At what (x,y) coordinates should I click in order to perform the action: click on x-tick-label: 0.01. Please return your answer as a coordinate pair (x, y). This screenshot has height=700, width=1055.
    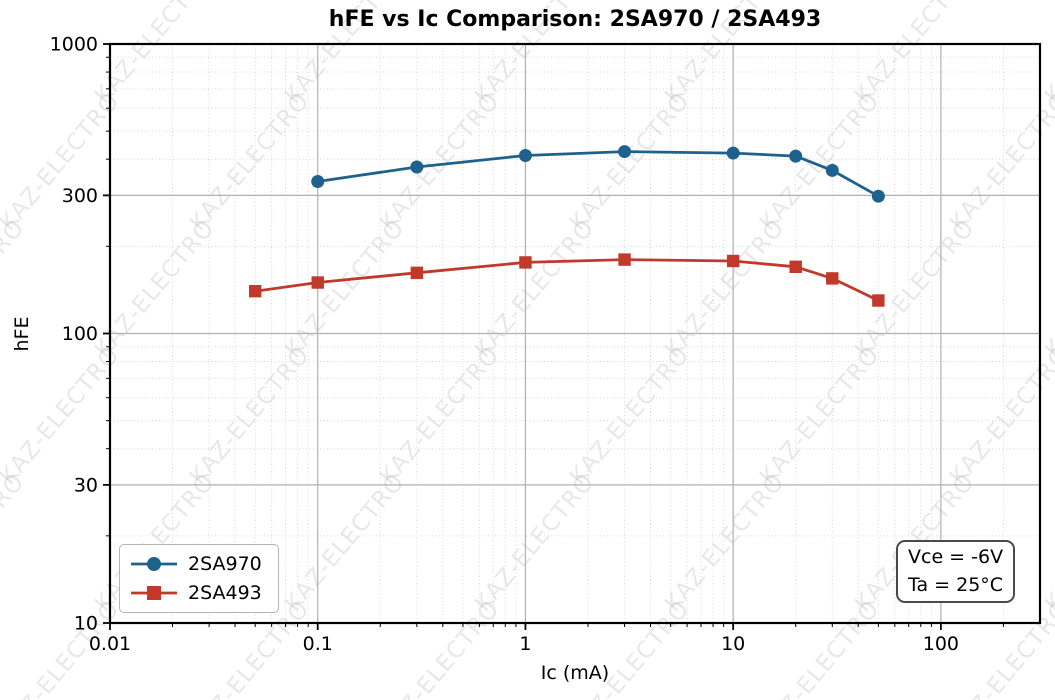
    Looking at the image, I should click on (110, 644).